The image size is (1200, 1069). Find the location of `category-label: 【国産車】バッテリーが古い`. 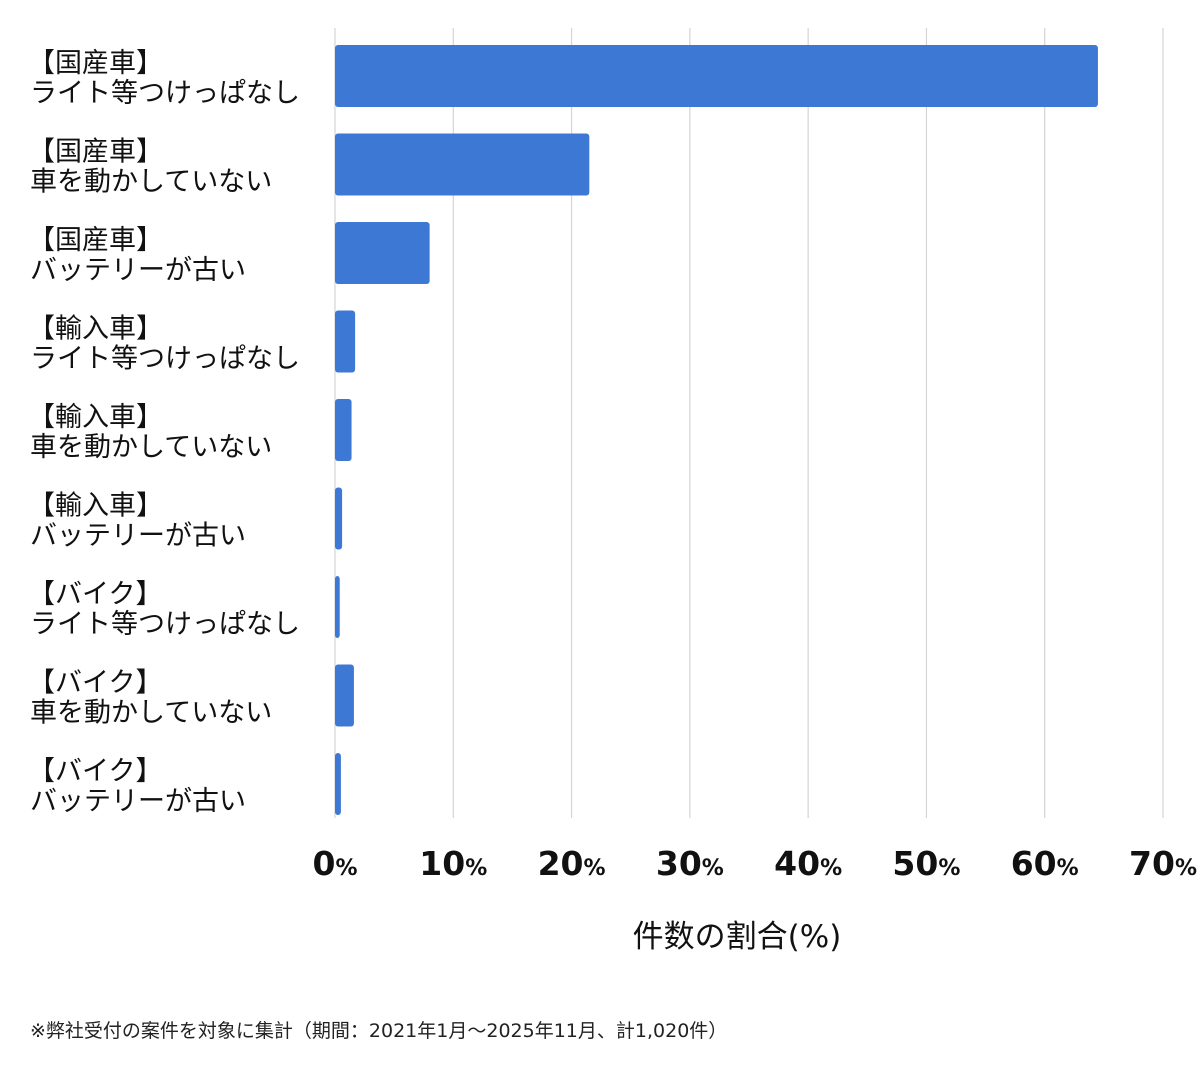

category-label: 【国産車】バッテリーが古い is located at coordinates (137, 255).